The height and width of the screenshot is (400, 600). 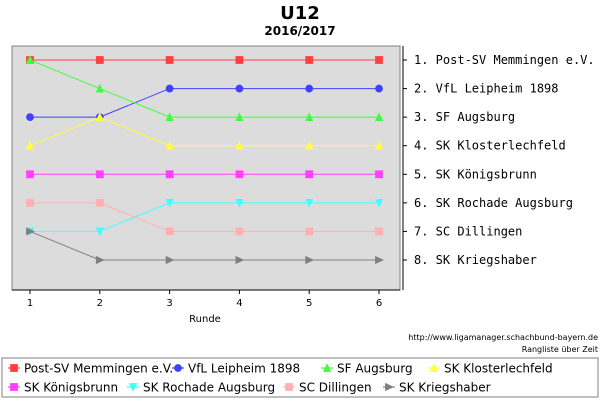 What do you see at coordinates (206, 299) in the screenshot?
I see `x-axis: 1 2 3 4 5 6` at bounding box center [206, 299].